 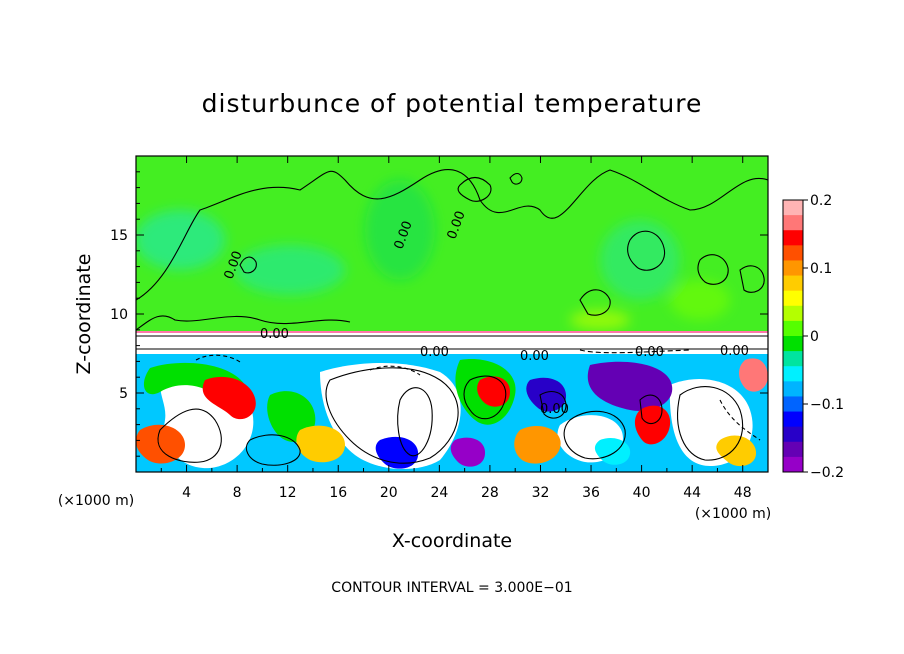 What do you see at coordinates (119, 236) in the screenshot?
I see `y-tick-label: 15` at bounding box center [119, 236].